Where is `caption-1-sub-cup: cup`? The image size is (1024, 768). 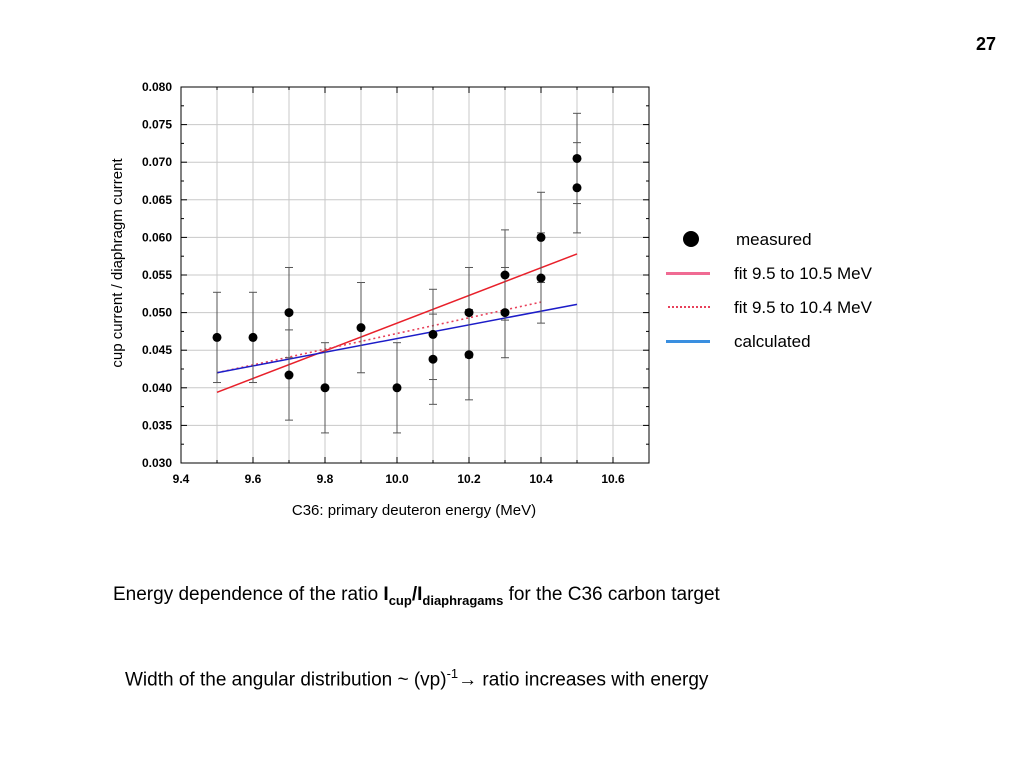 caption-1-sub-cup: cup is located at coordinates (400, 600).